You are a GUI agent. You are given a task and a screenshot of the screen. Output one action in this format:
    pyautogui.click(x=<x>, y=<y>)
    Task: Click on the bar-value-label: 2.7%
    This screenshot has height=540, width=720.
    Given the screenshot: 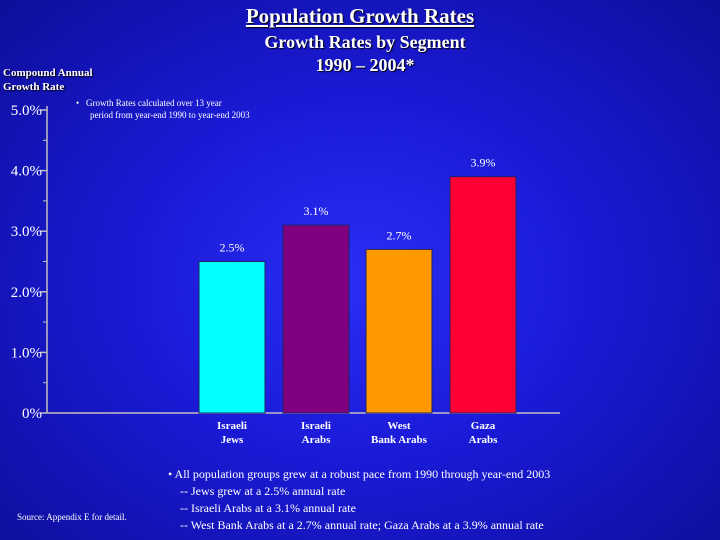 What is the action you would take?
    pyautogui.click(x=399, y=235)
    